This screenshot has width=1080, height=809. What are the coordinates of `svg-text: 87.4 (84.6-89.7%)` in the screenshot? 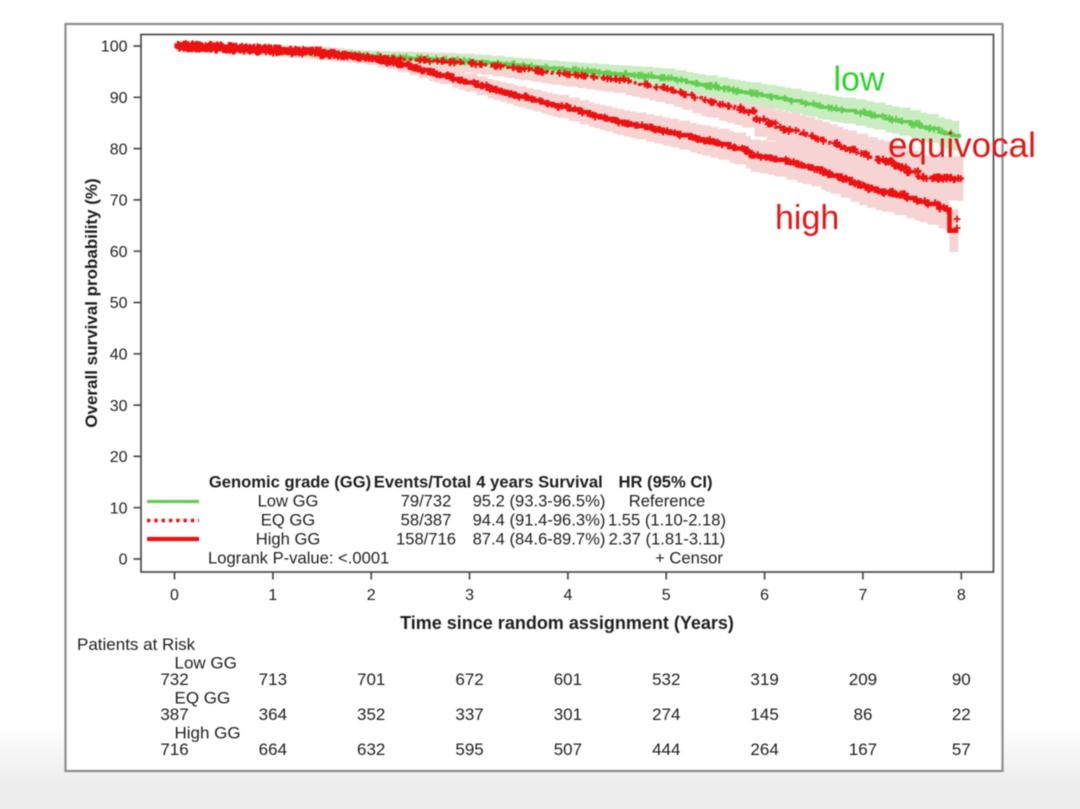 It's located at (539, 539).